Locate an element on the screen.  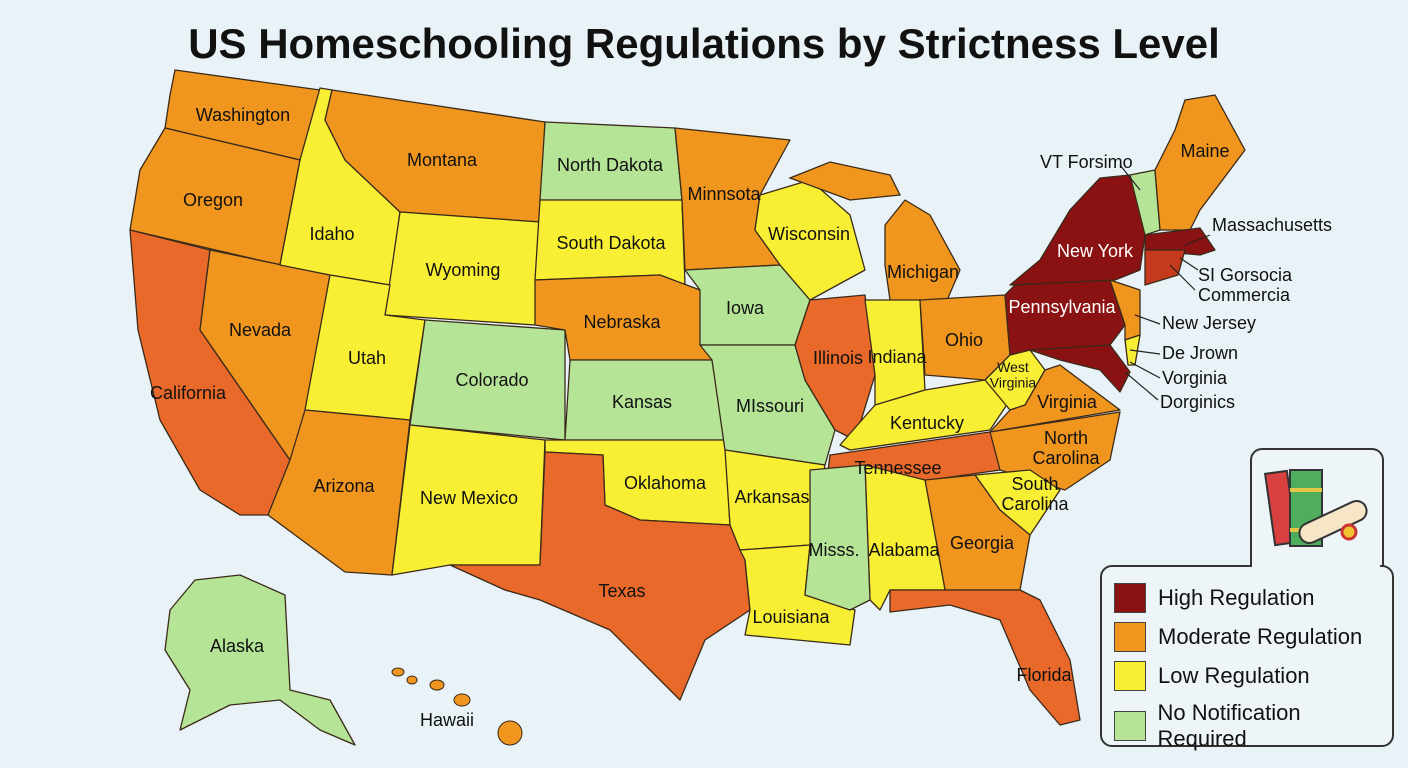
state-label-idaho: Idaho is located at coordinates (331, 234).